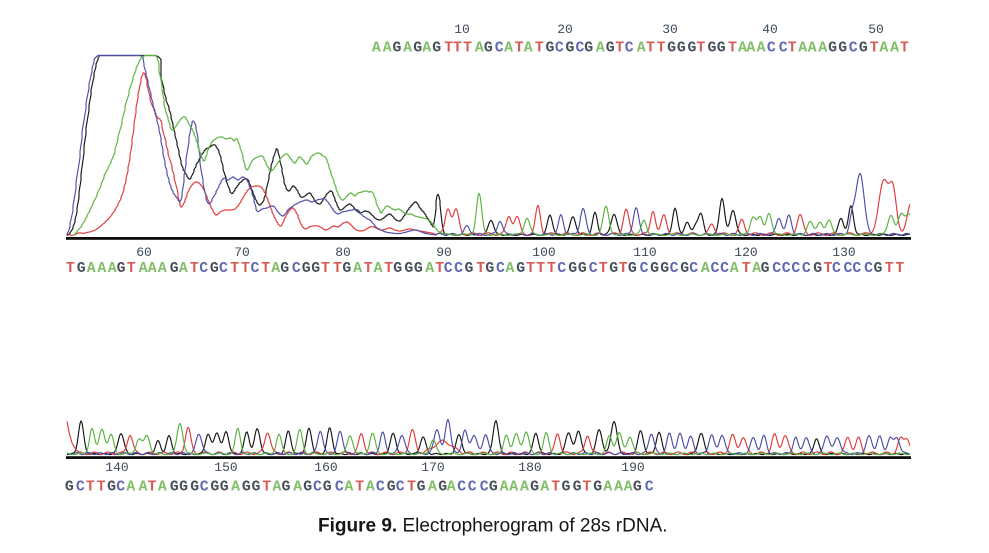 The width and height of the screenshot is (989, 553). Describe the element at coordinates (644, 252) in the screenshot. I see `svg-text: 110` at that location.